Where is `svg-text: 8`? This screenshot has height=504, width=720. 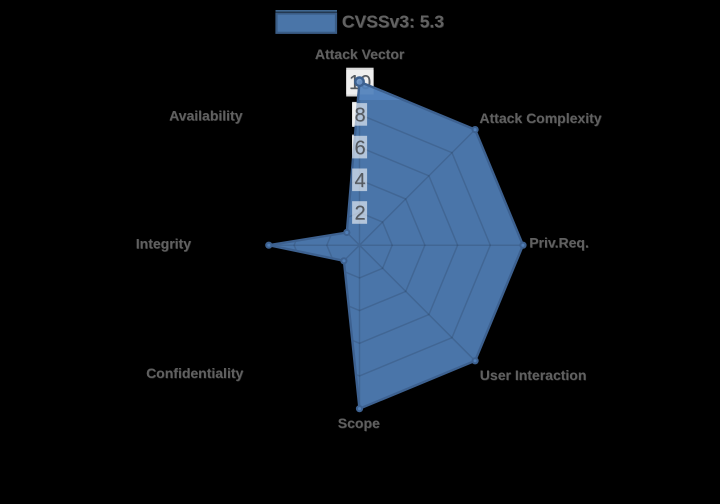 svg-text: 8 is located at coordinates (359, 116).